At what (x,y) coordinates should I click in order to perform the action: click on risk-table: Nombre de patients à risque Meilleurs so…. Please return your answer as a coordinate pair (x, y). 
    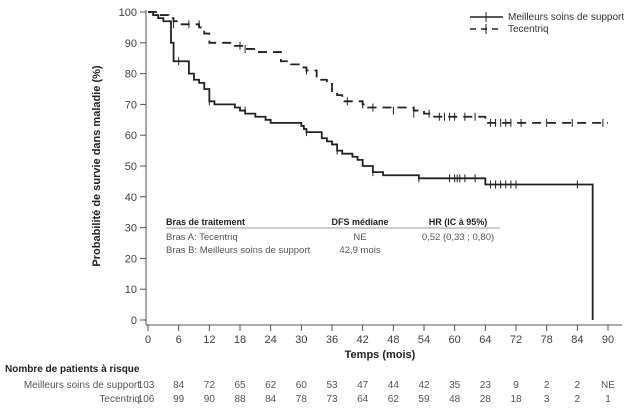
    Looking at the image, I should click on (310, 384).